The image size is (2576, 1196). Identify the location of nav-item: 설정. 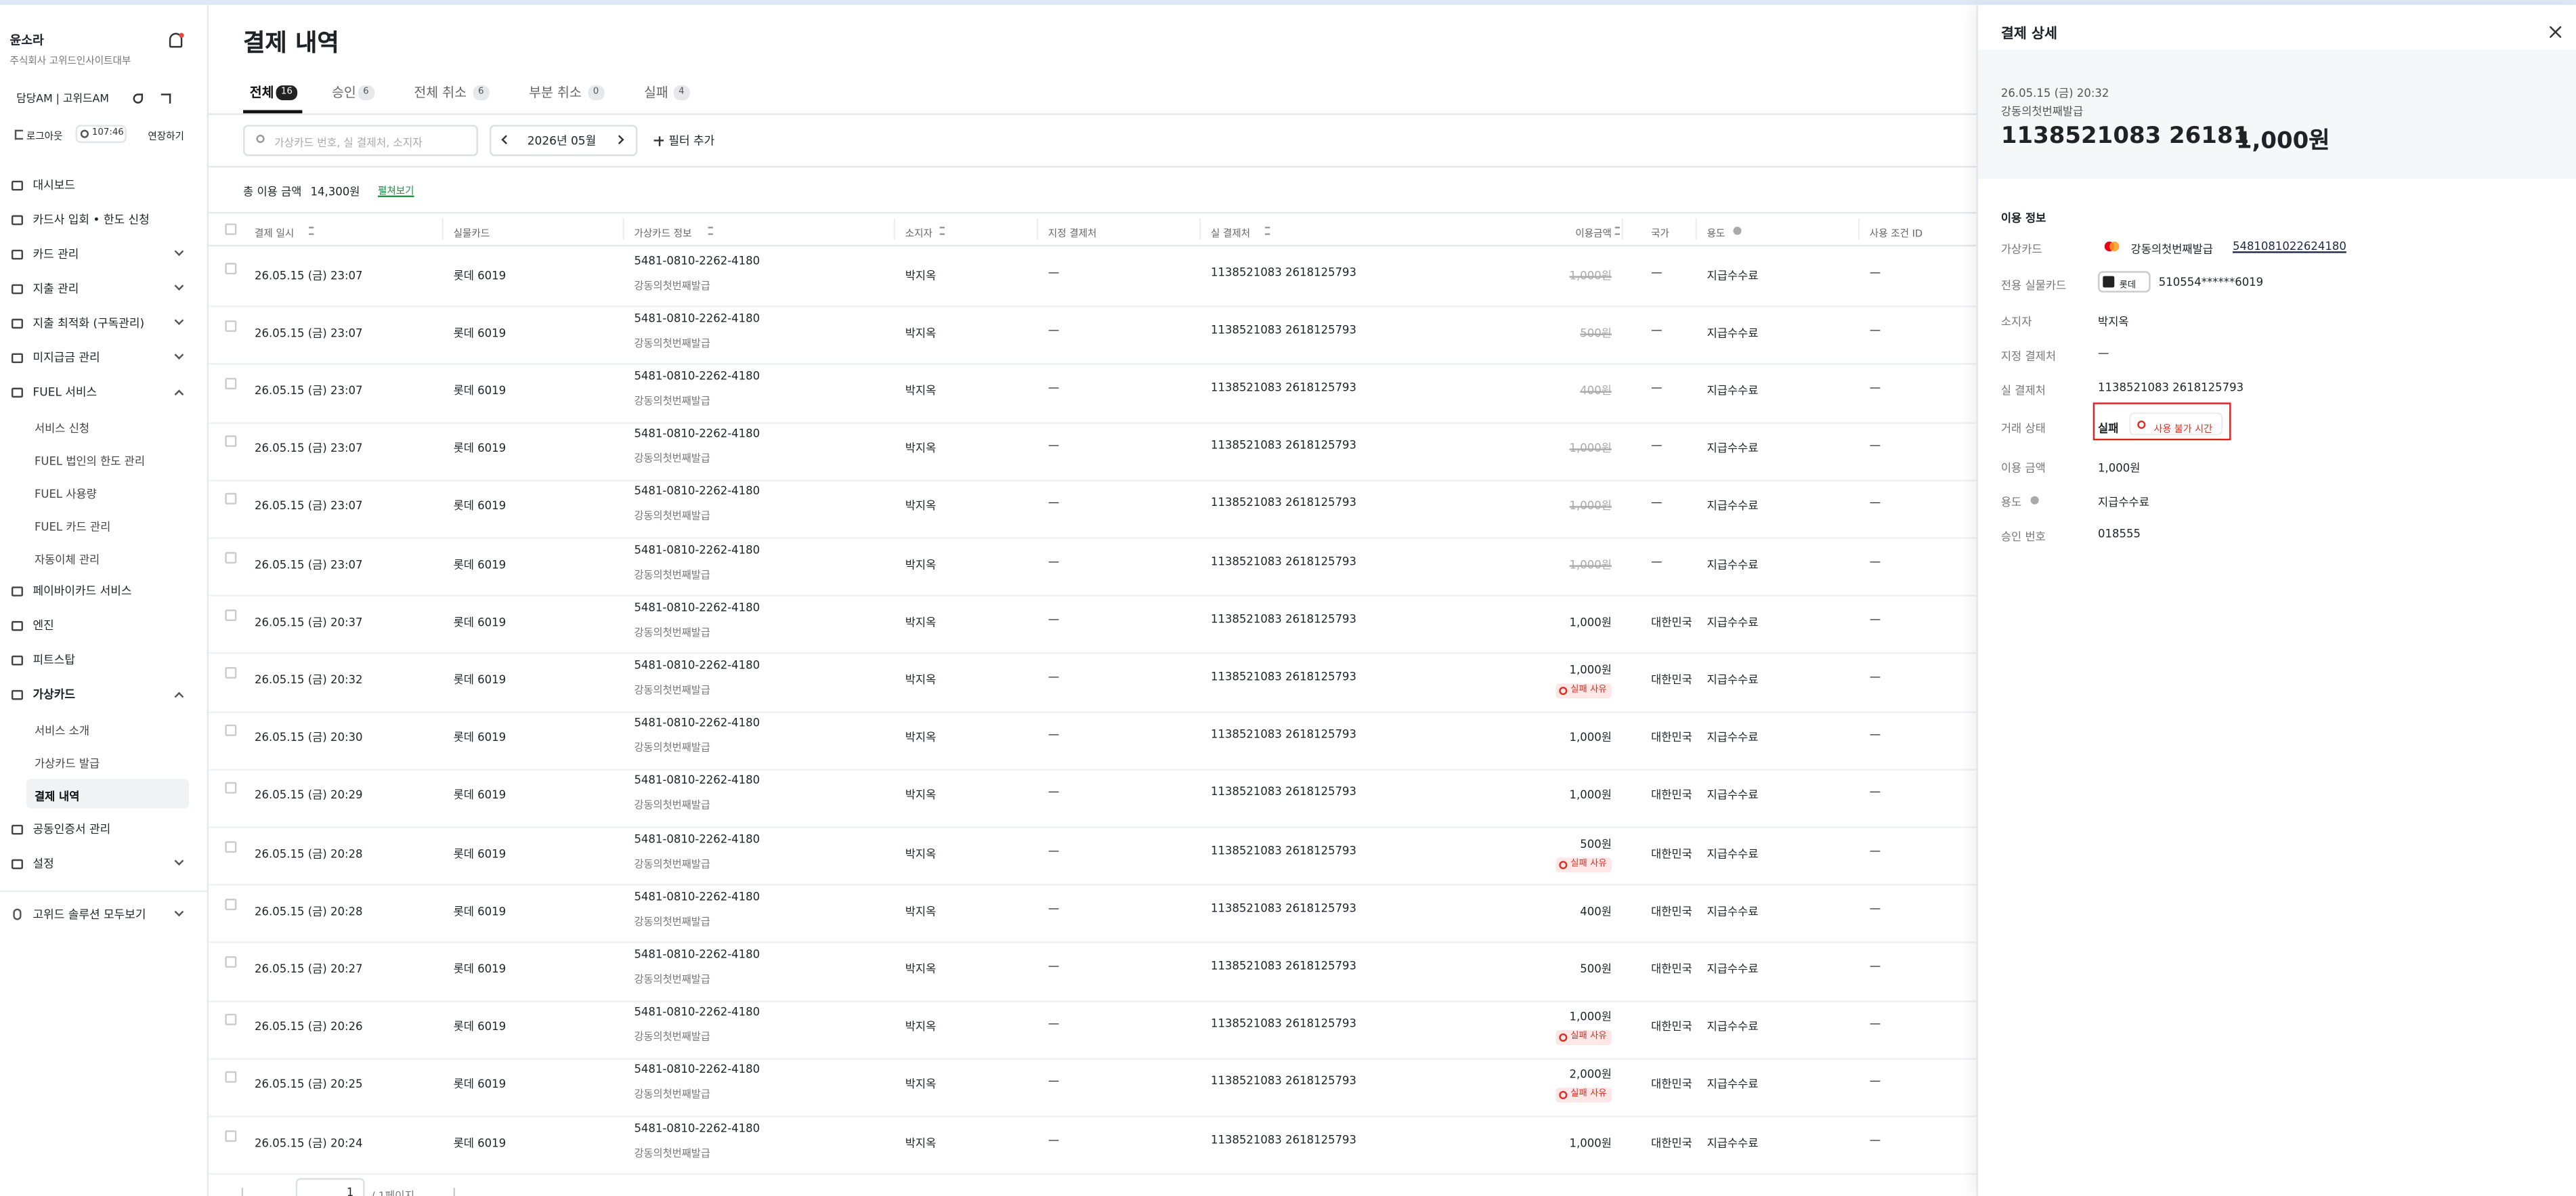
(43, 864).